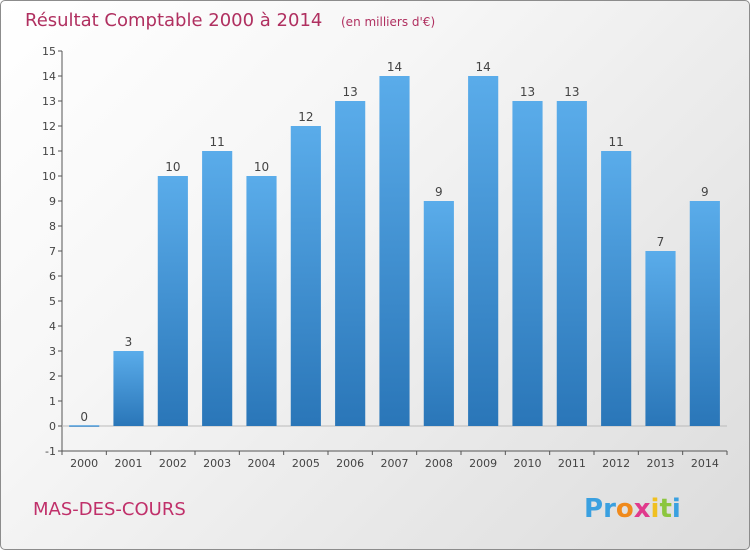 The image size is (750, 550). I want to click on x-tick-label: 2007, so click(395, 463).